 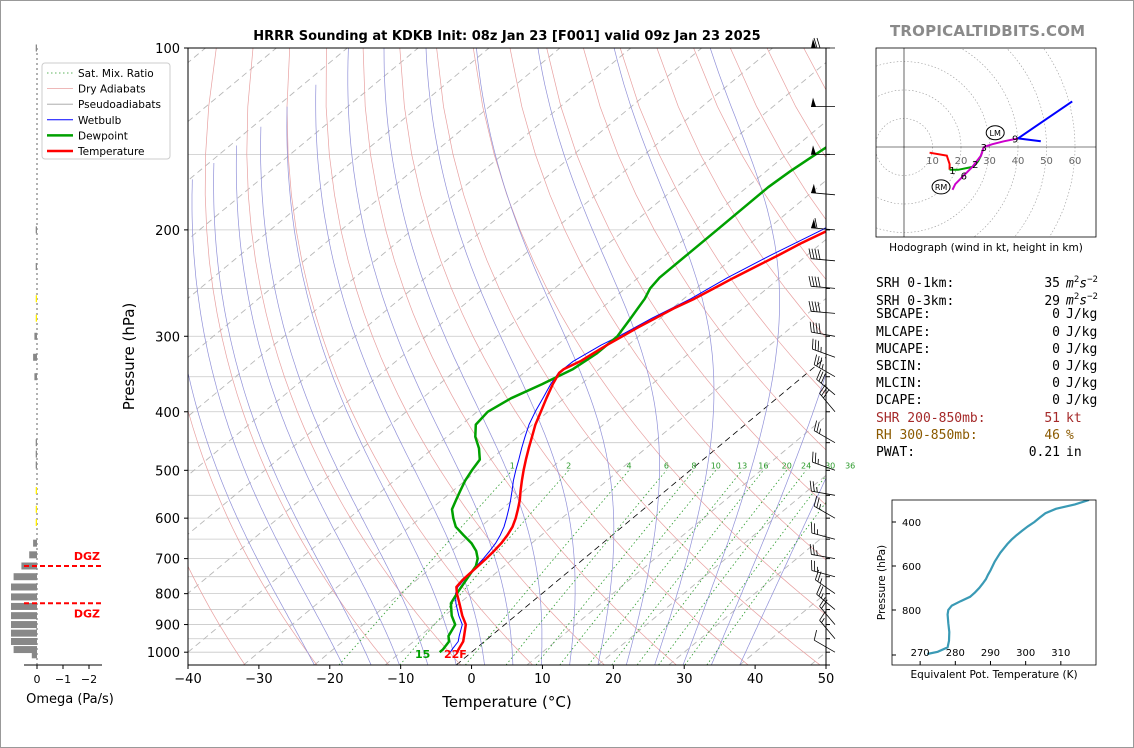 What do you see at coordinates (112, 90) in the screenshot?
I see `legend-entry: Dry Adiabats` at bounding box center [112, 90].